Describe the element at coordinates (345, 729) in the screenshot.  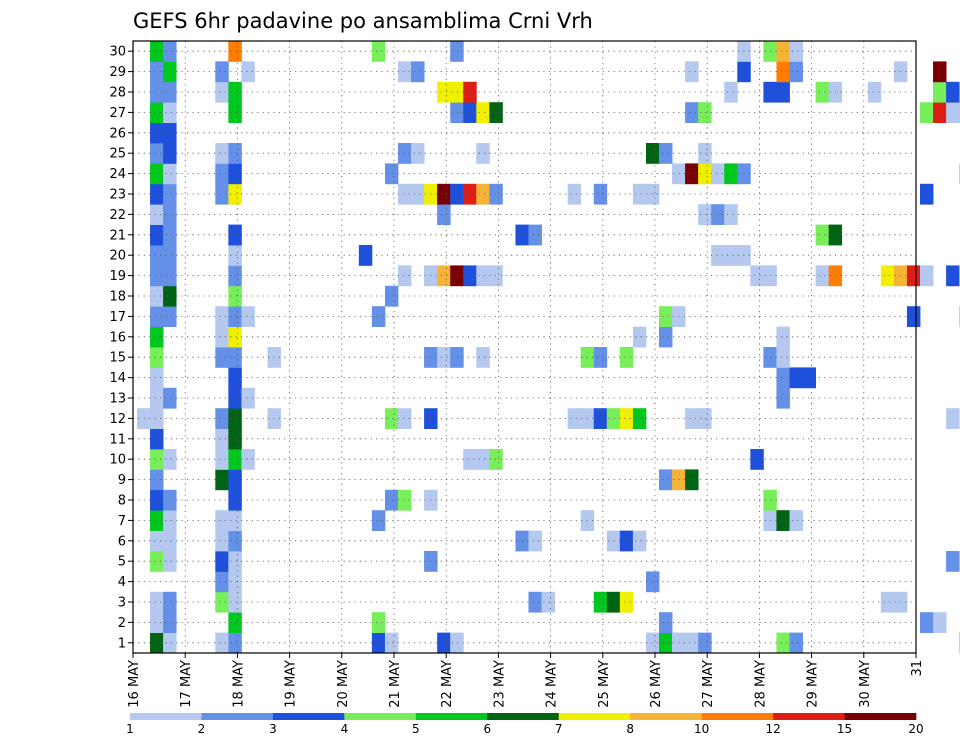
I see `legend-label: 4` at that location.